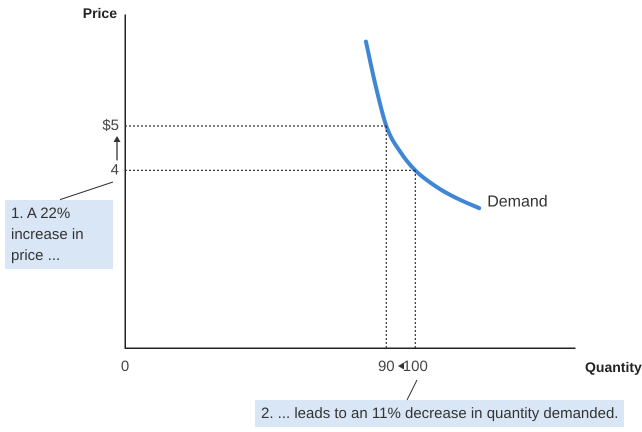  What do you see at coordinates (517, 202) in the screenshot?
I see `series-label: Demand` at bounding box center [517, 202].